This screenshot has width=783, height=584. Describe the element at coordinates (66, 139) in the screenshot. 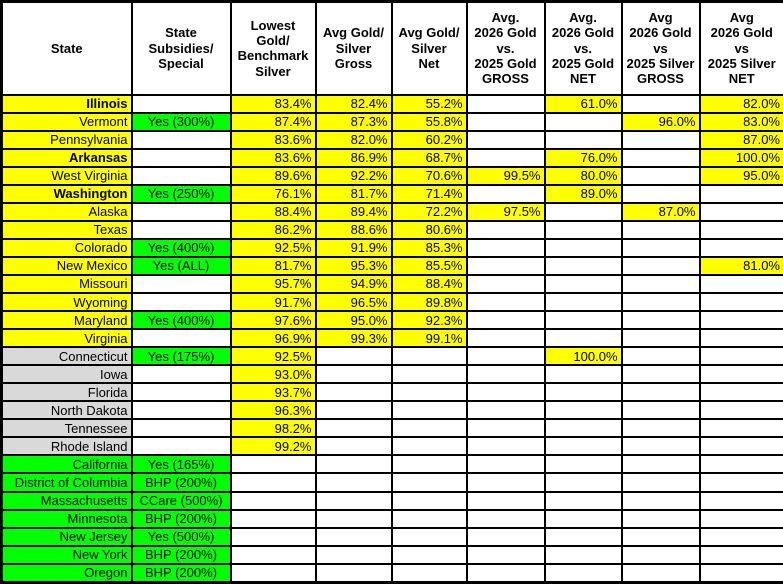

I see `state-cell: Pennsylvania` at that location.